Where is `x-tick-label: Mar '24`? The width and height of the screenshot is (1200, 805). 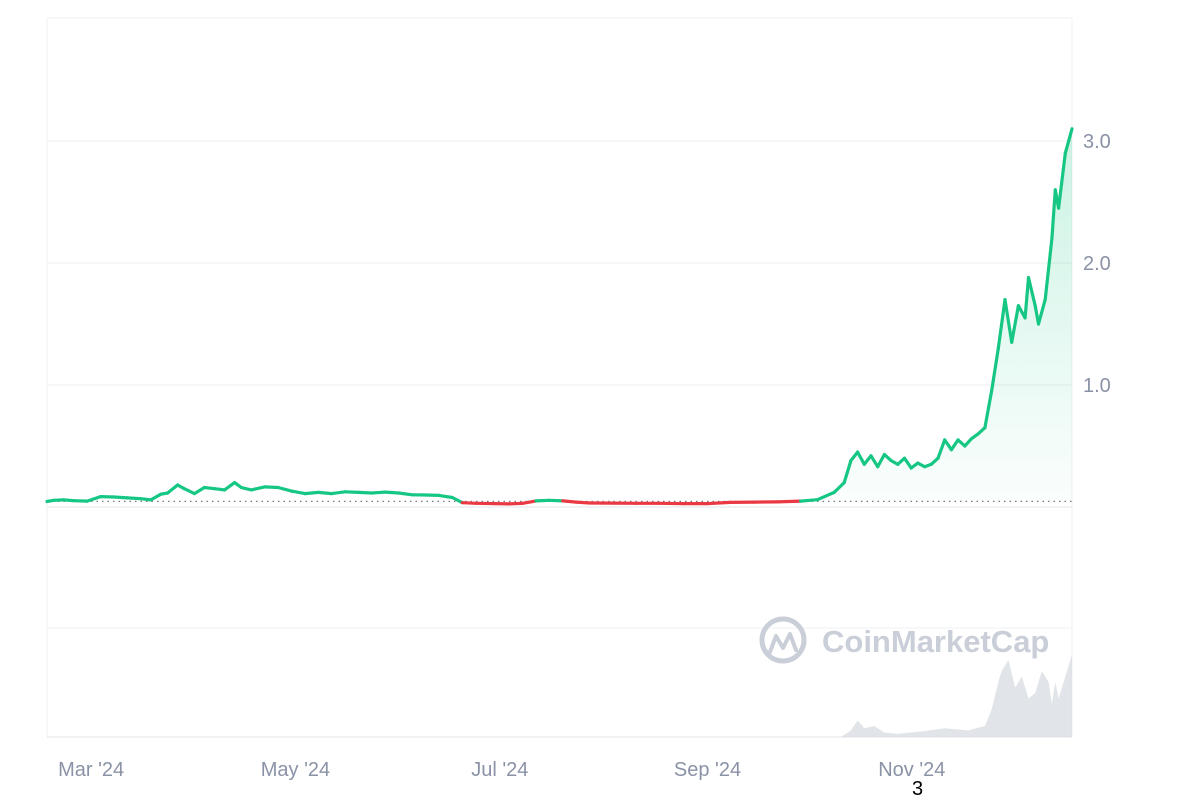
x-tick-label: Mar '24 is located at coordinates (91, 770).